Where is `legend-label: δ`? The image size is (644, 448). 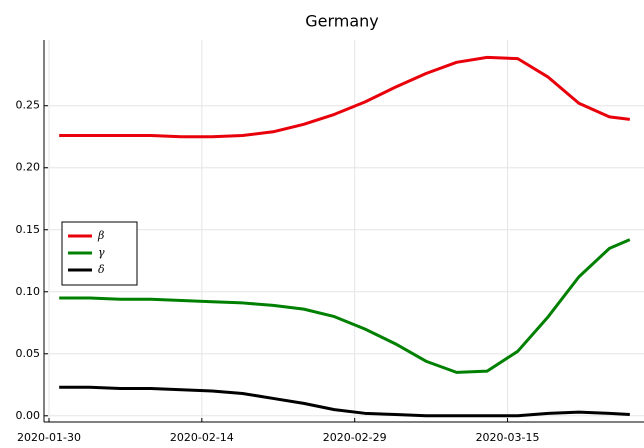
legend-label: δ is located at coordinates (101, 269).